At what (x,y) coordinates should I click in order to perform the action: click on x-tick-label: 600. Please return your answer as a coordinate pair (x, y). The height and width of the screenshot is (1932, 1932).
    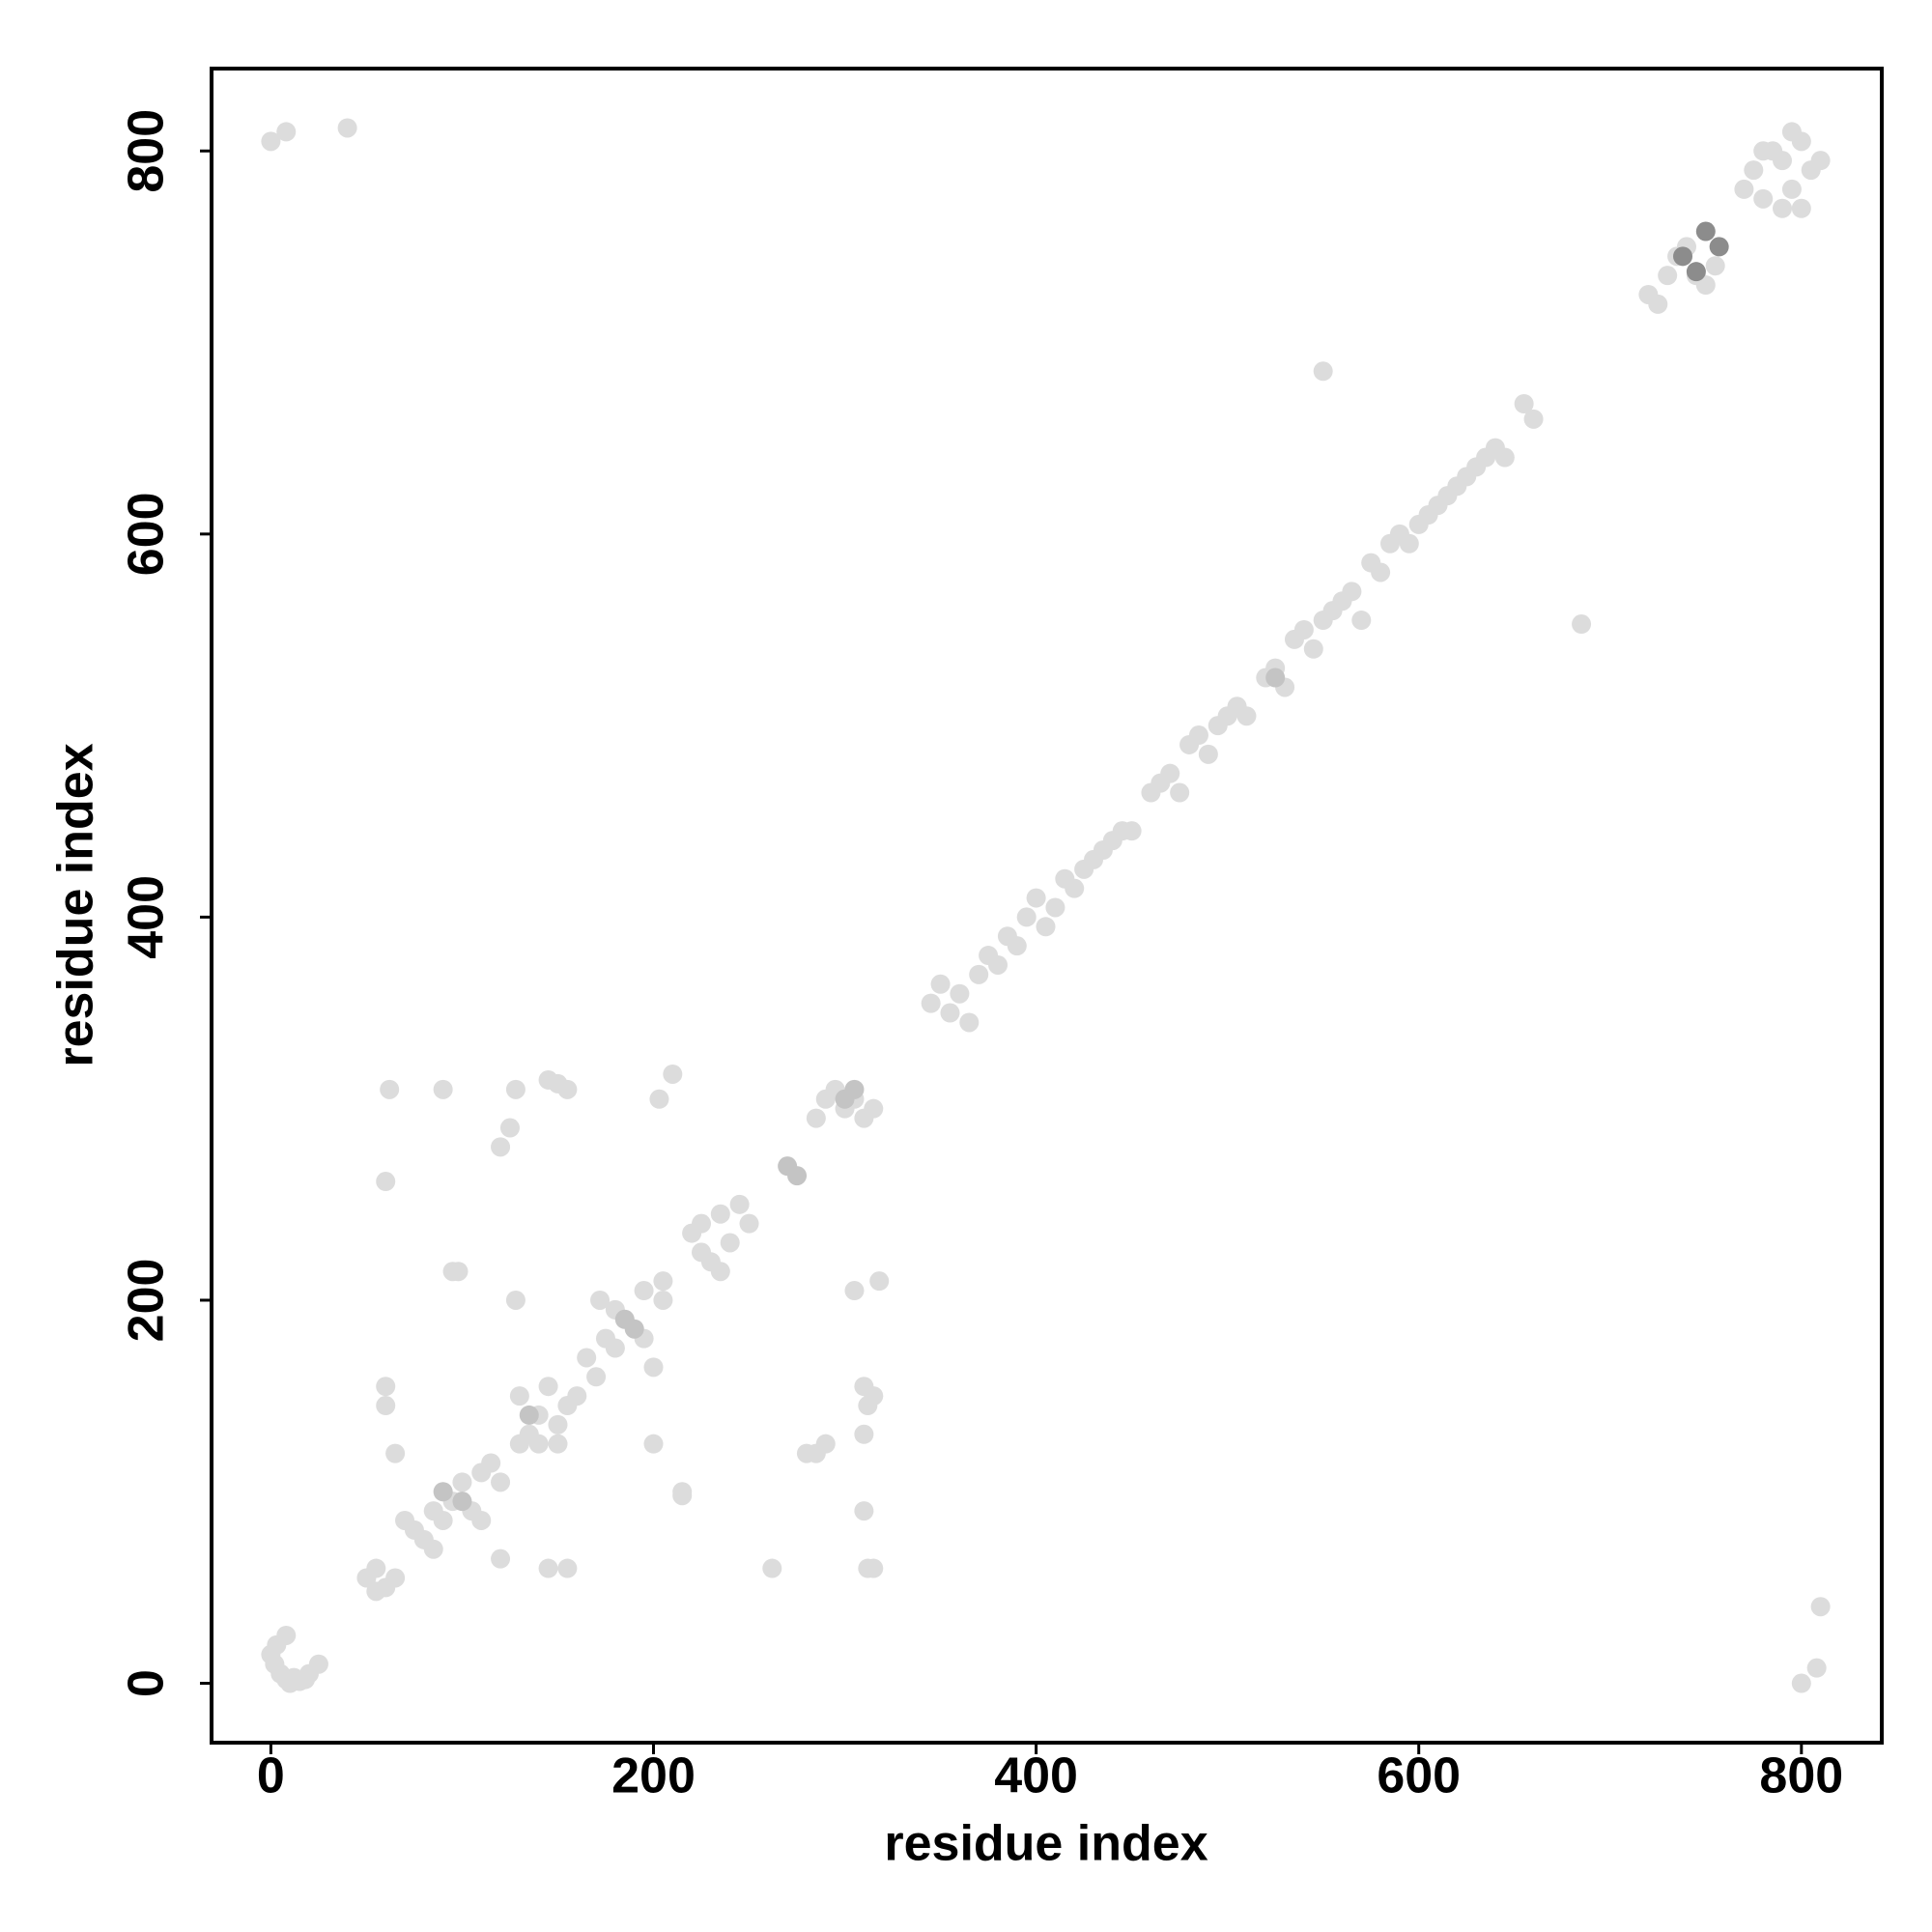
    Looking at the image, I should click on (1419, 1776).